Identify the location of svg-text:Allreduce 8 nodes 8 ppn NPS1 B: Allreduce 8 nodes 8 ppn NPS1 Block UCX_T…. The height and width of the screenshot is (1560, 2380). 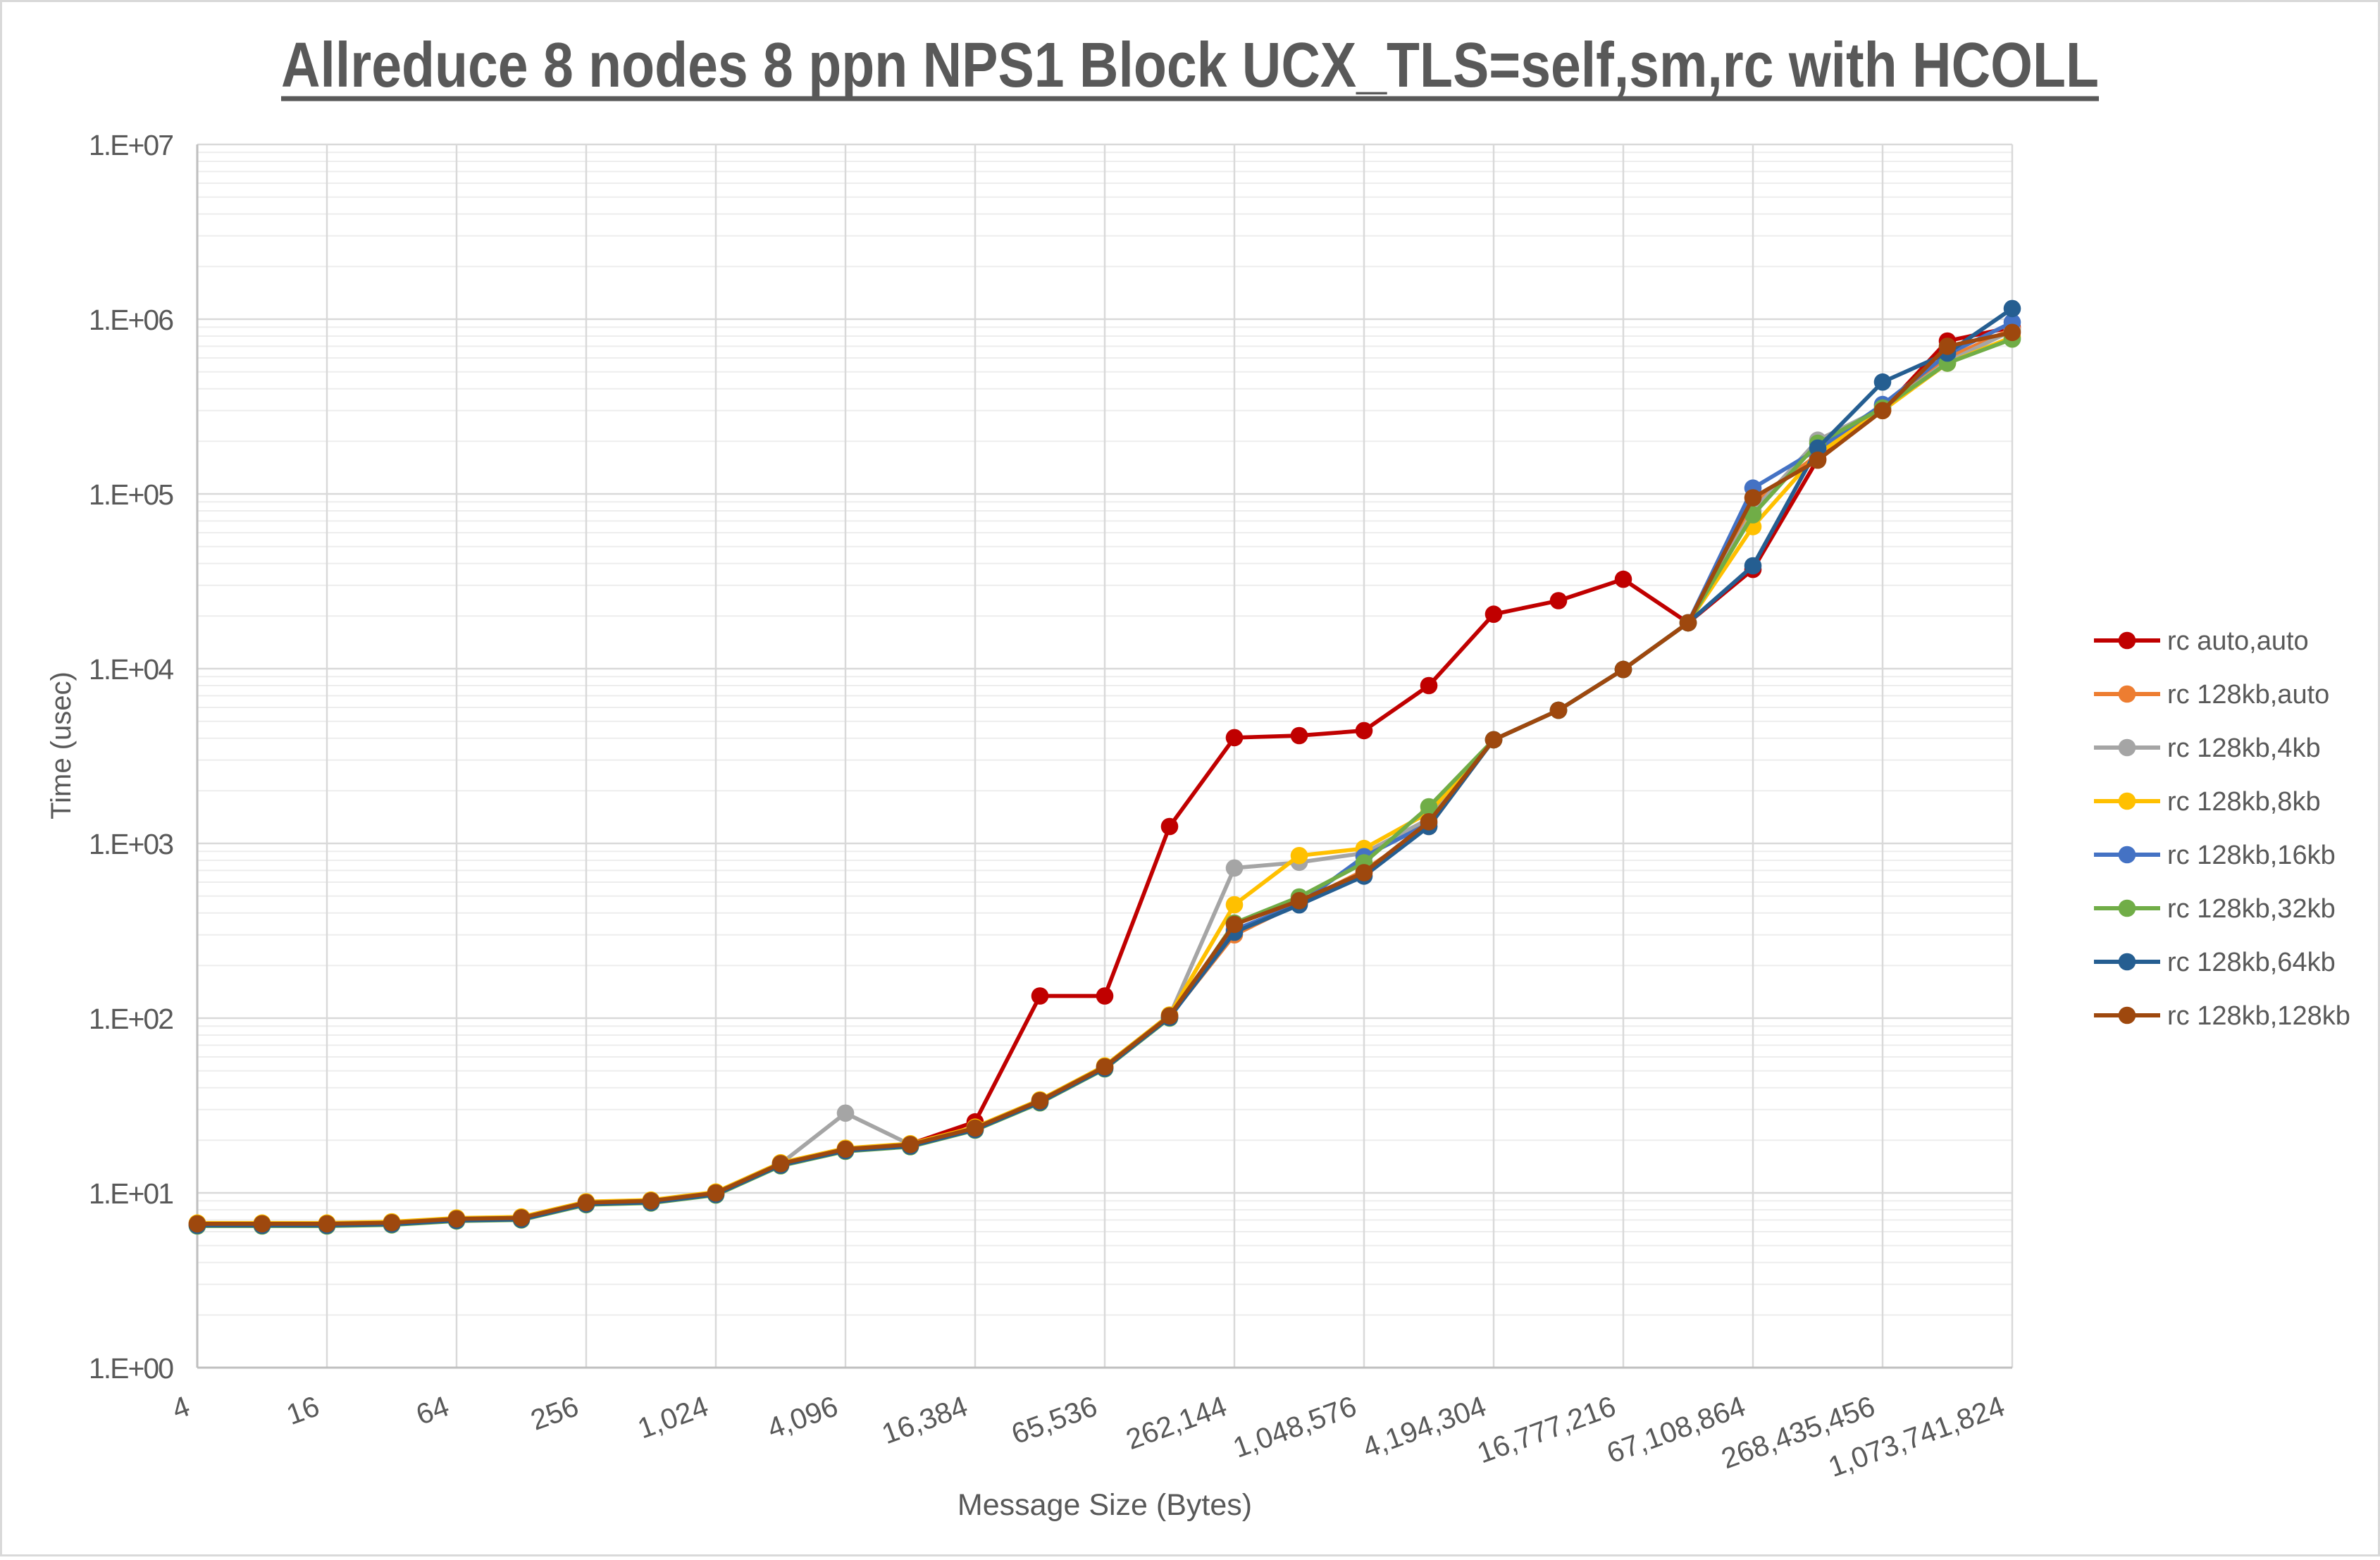
(1190, 65).